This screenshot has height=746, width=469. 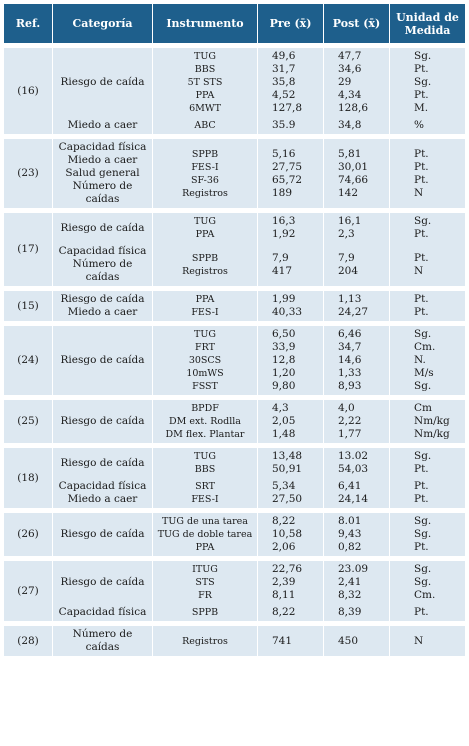 I want to click on pre-line: 4,3, so click(x=280, y=408).